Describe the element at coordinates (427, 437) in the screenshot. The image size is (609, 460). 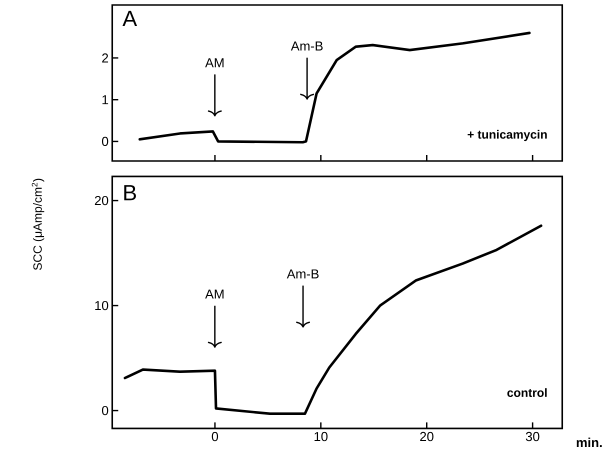
I see `x-tick-label: 20` at that location.